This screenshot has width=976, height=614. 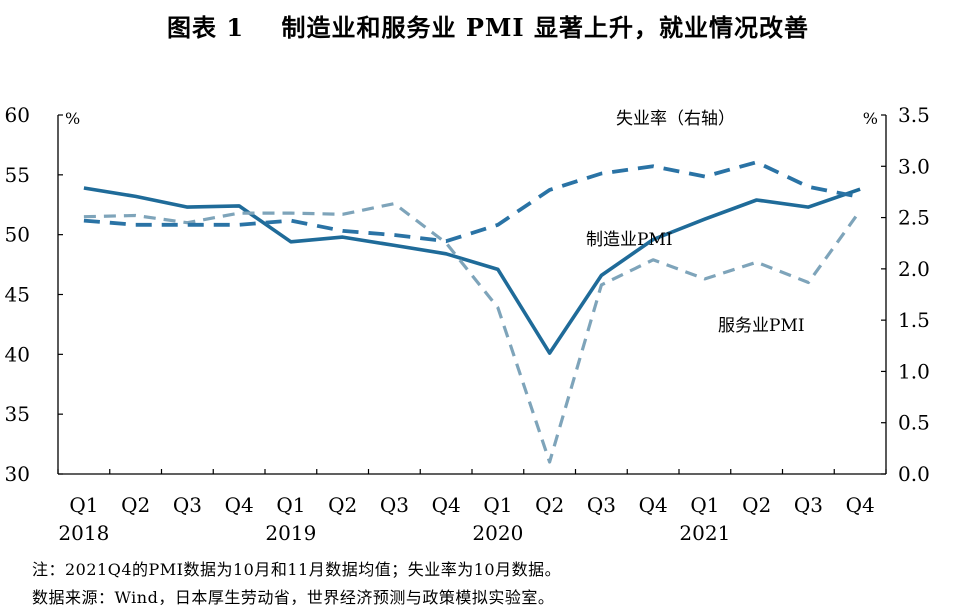 What do you see at coordinates (297, 569) in the screenshot?
I see `footnote: 注：2021Q4的PMI数据为10月和11月数据均值；失业率为10月数据。` at bounding box center [297, 569].